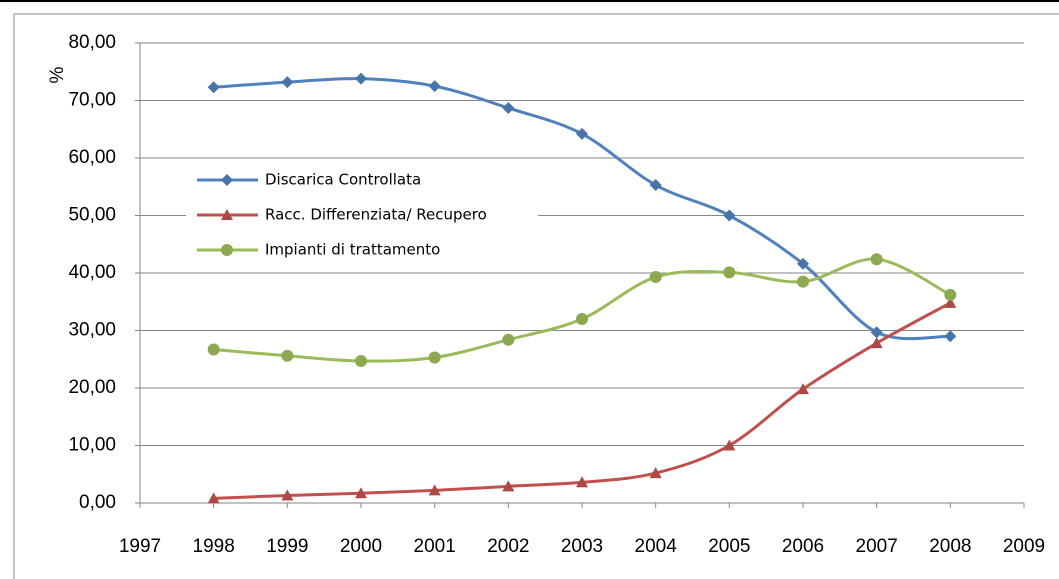  I want to click on y-tick-label: 70,00, so click(92, 100).